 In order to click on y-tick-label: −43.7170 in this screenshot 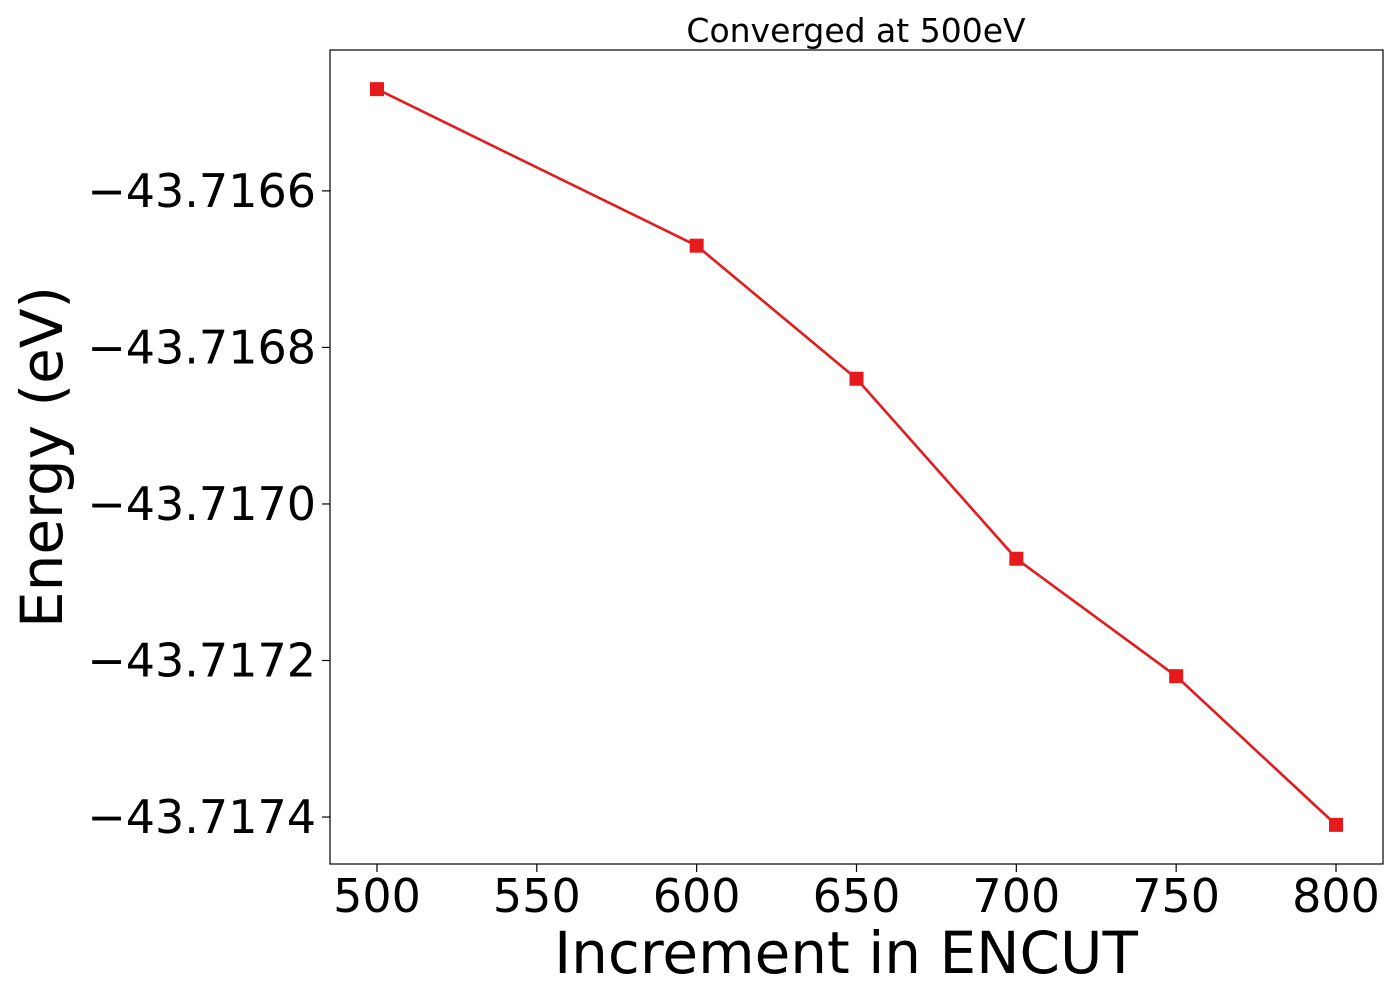, I will do `click(201, 504)`.